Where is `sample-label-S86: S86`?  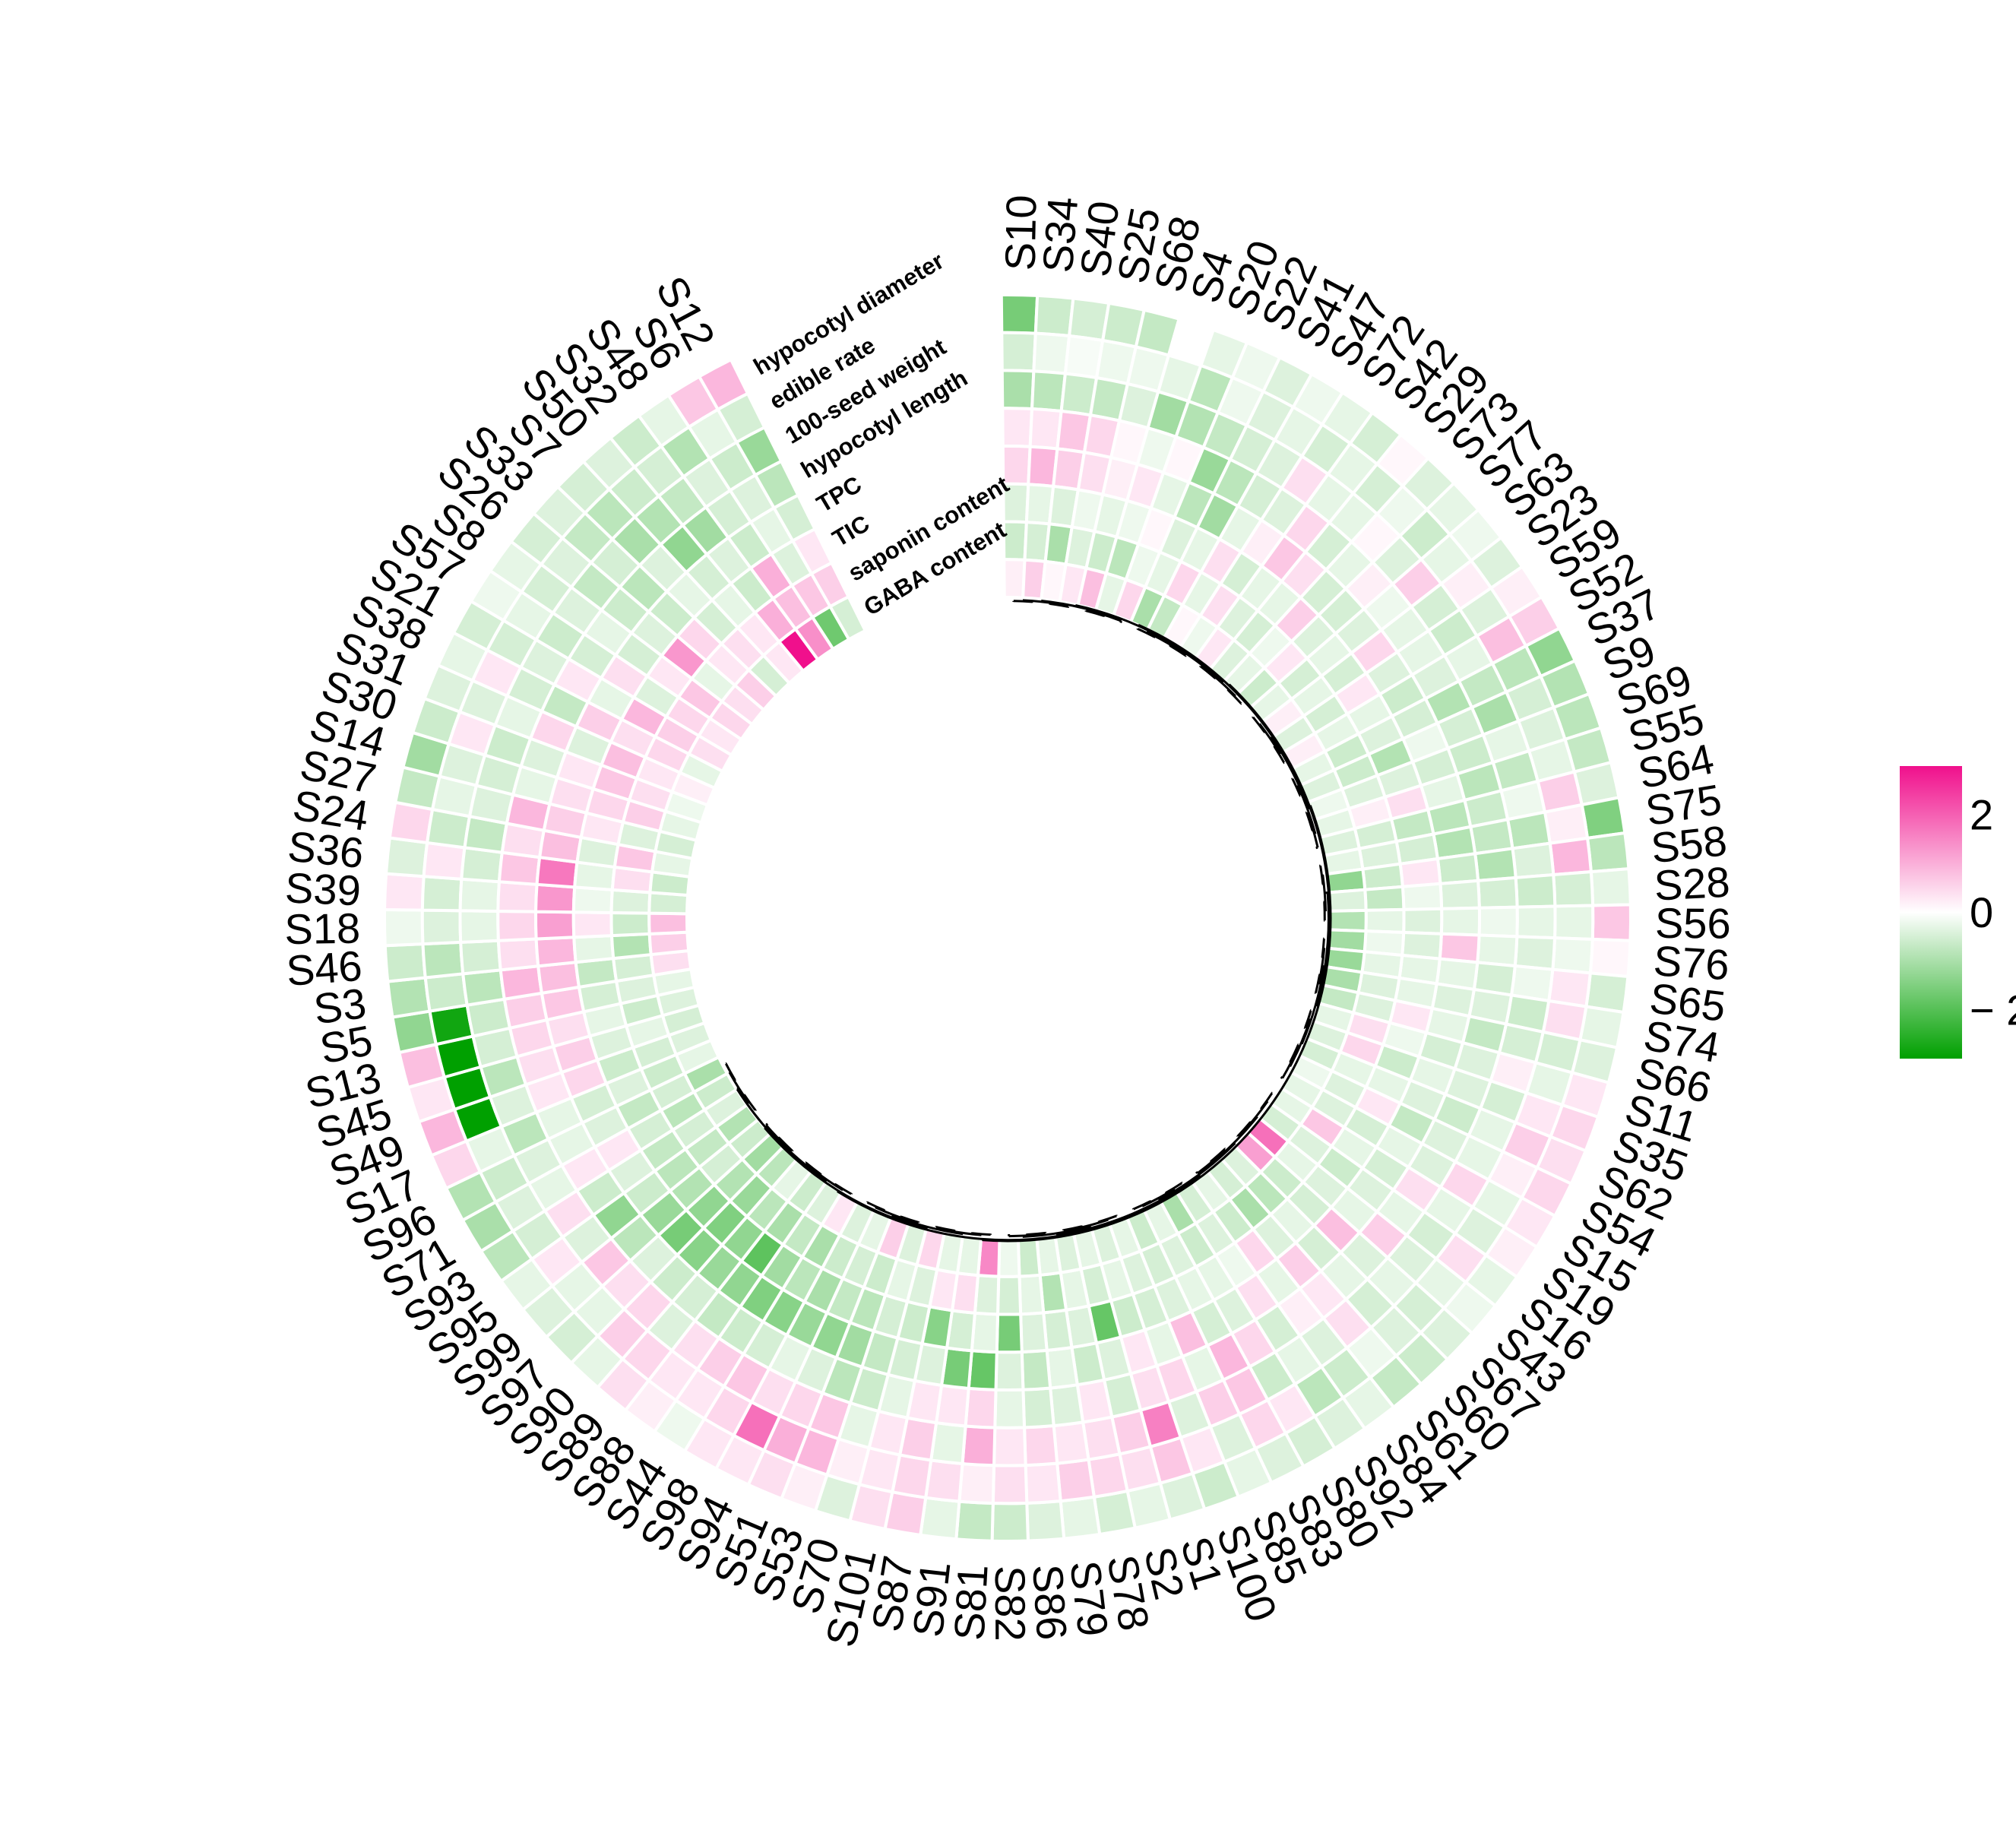
sample-label-S86: S86 is located at coordinates (1050, 1601).